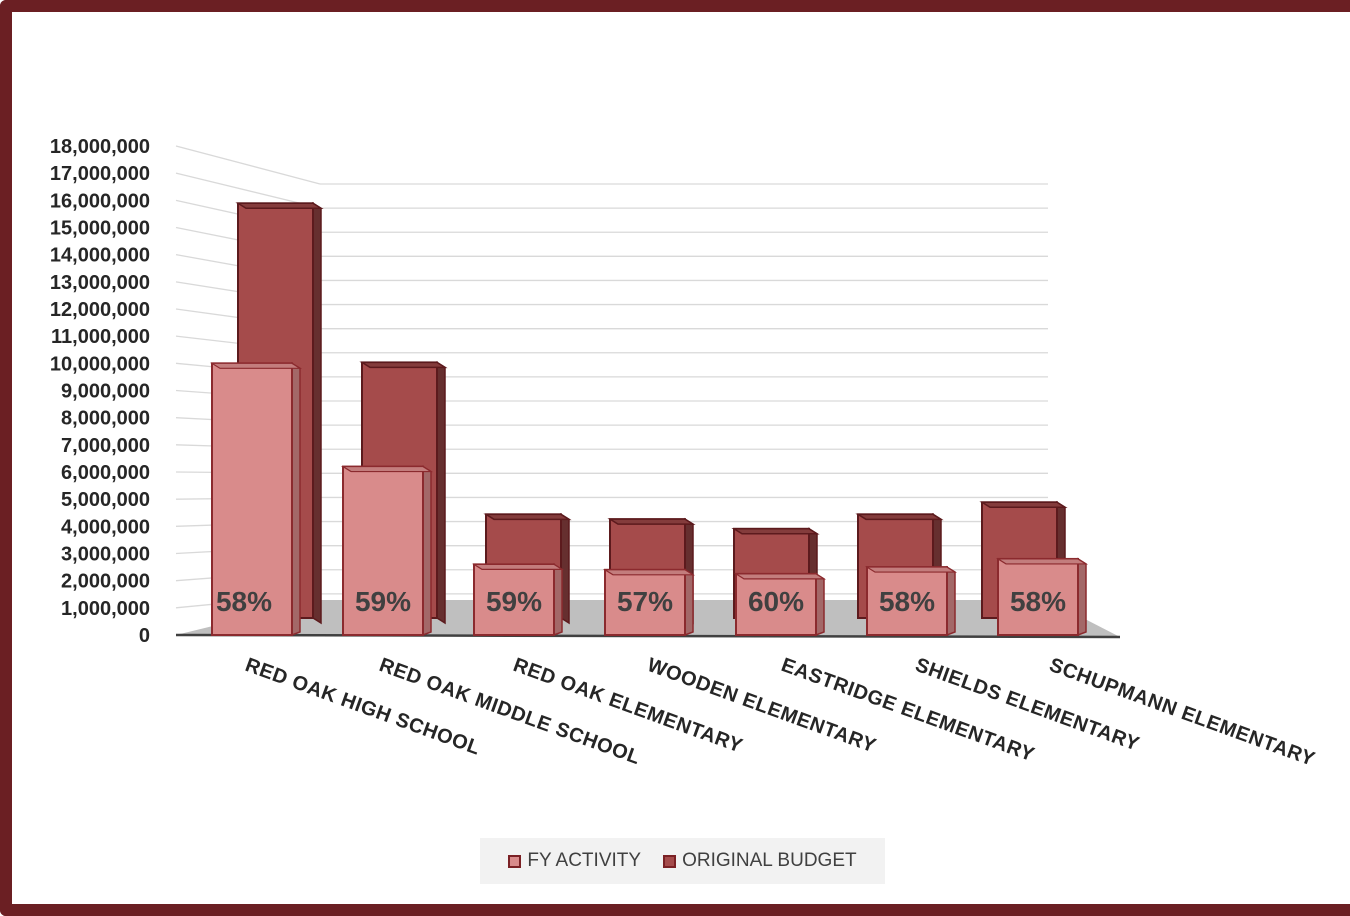 The width and height of the screenshot is (1350, 916). Describe the element at coordinates (105, 582) in the screenshot. I see `y-tick-label: 2,000,000` at that location.